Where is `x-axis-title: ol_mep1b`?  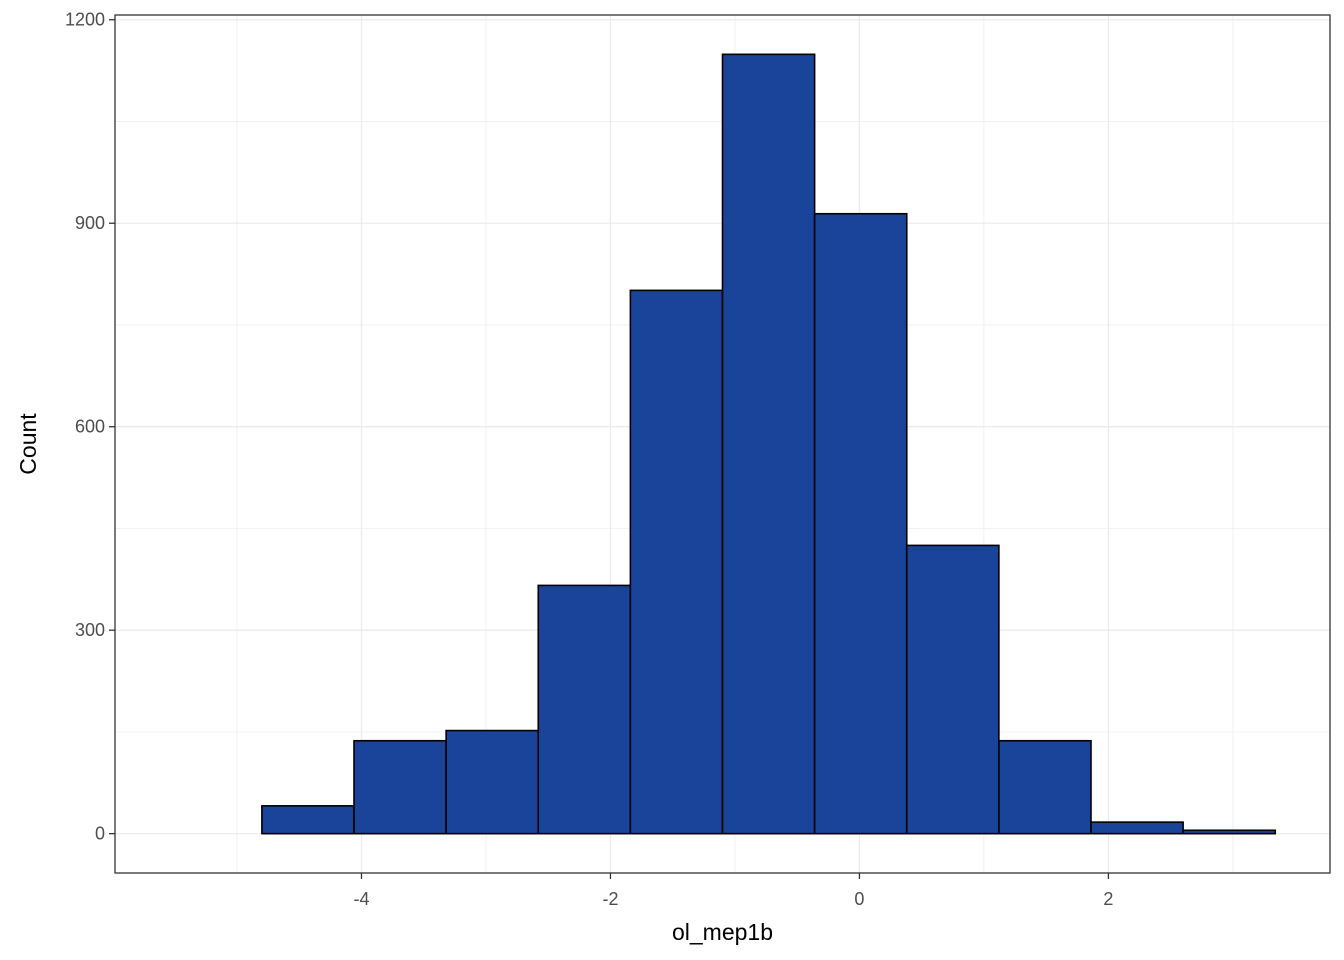
x-axis-title: ol_mep1b is located at coordinates (722, 932).